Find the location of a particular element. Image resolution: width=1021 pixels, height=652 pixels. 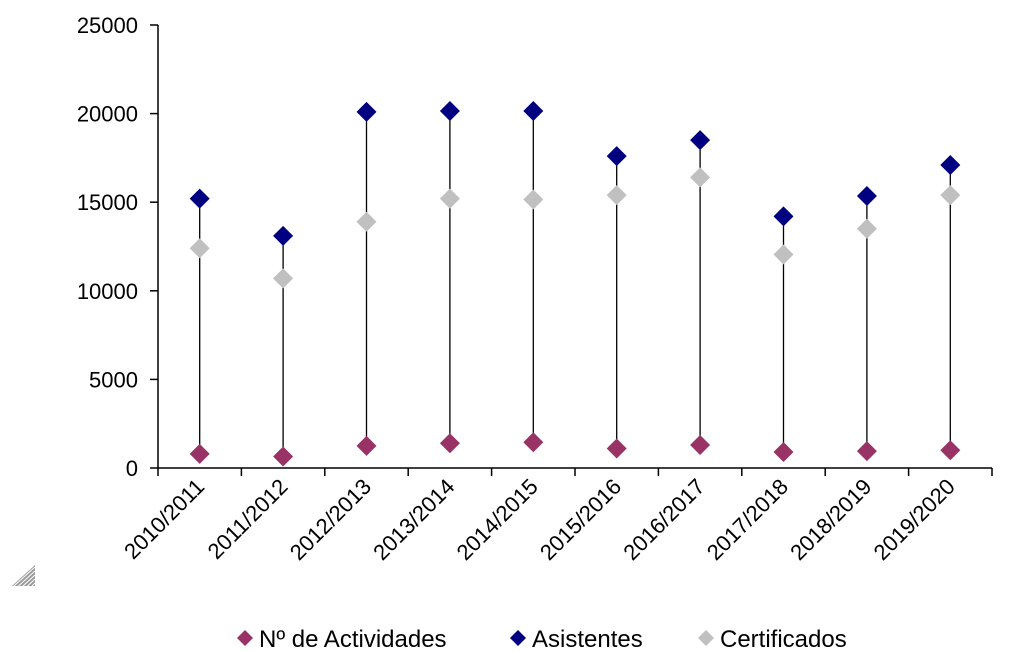

x-tick-label: 2015/2016 is located at coordinates (580, 519).